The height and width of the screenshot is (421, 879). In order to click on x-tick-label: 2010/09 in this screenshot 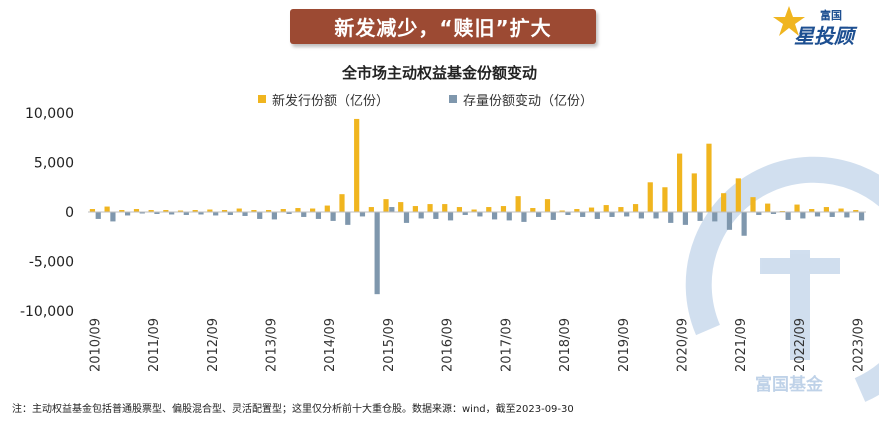, I will do `click(95, 345)`.